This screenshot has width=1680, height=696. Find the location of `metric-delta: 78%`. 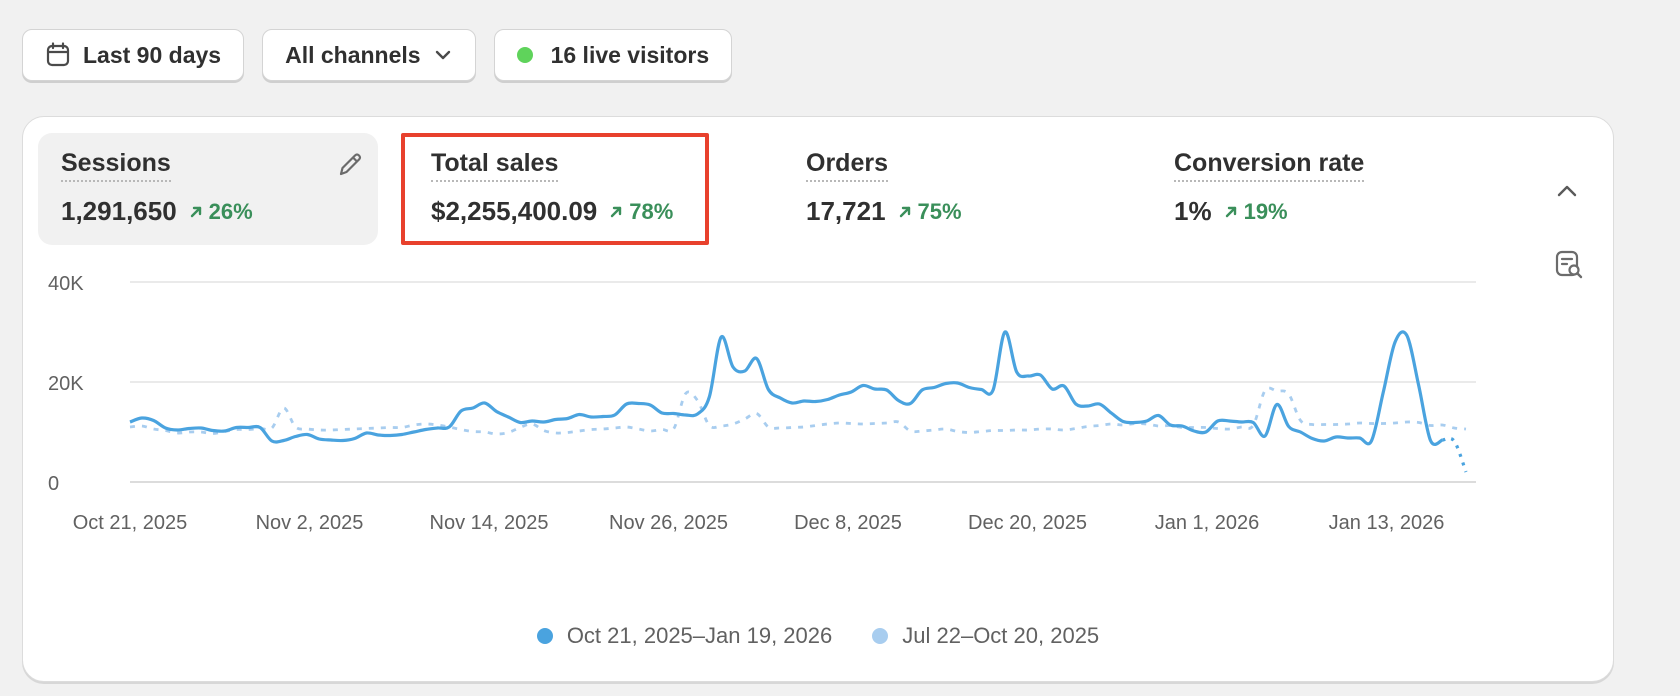

metric-delta: 78% is located at coordinates (641, 212).